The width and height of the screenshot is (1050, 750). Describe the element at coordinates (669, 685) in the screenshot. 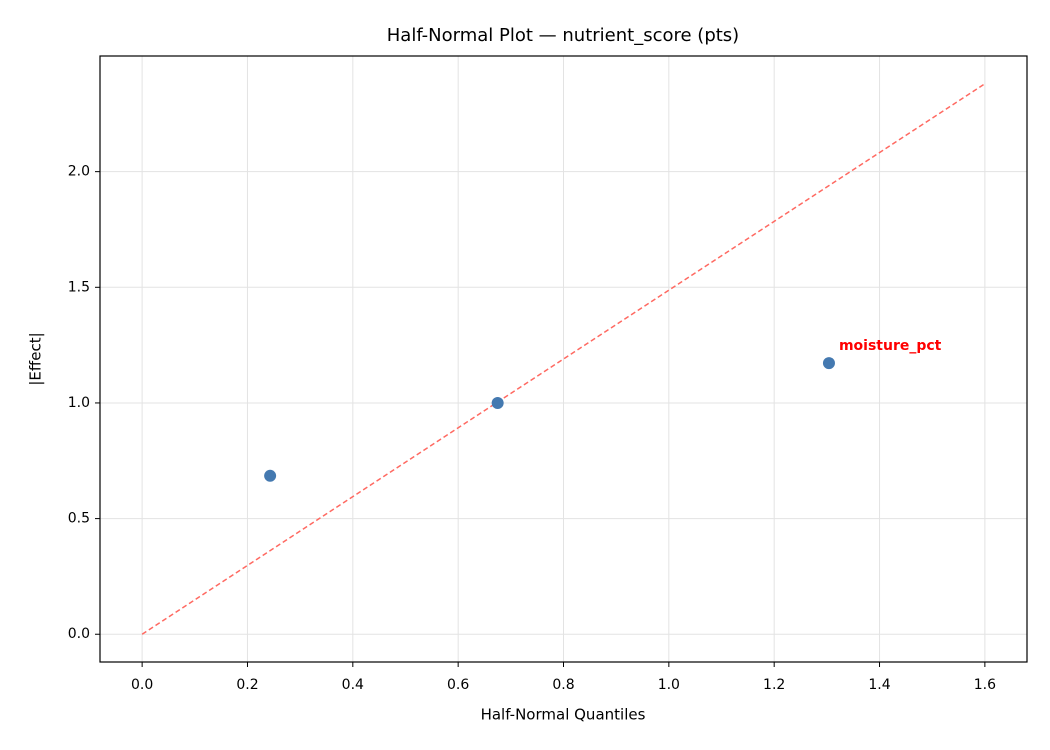

I see `x-tick-label: 1.0` at that location.